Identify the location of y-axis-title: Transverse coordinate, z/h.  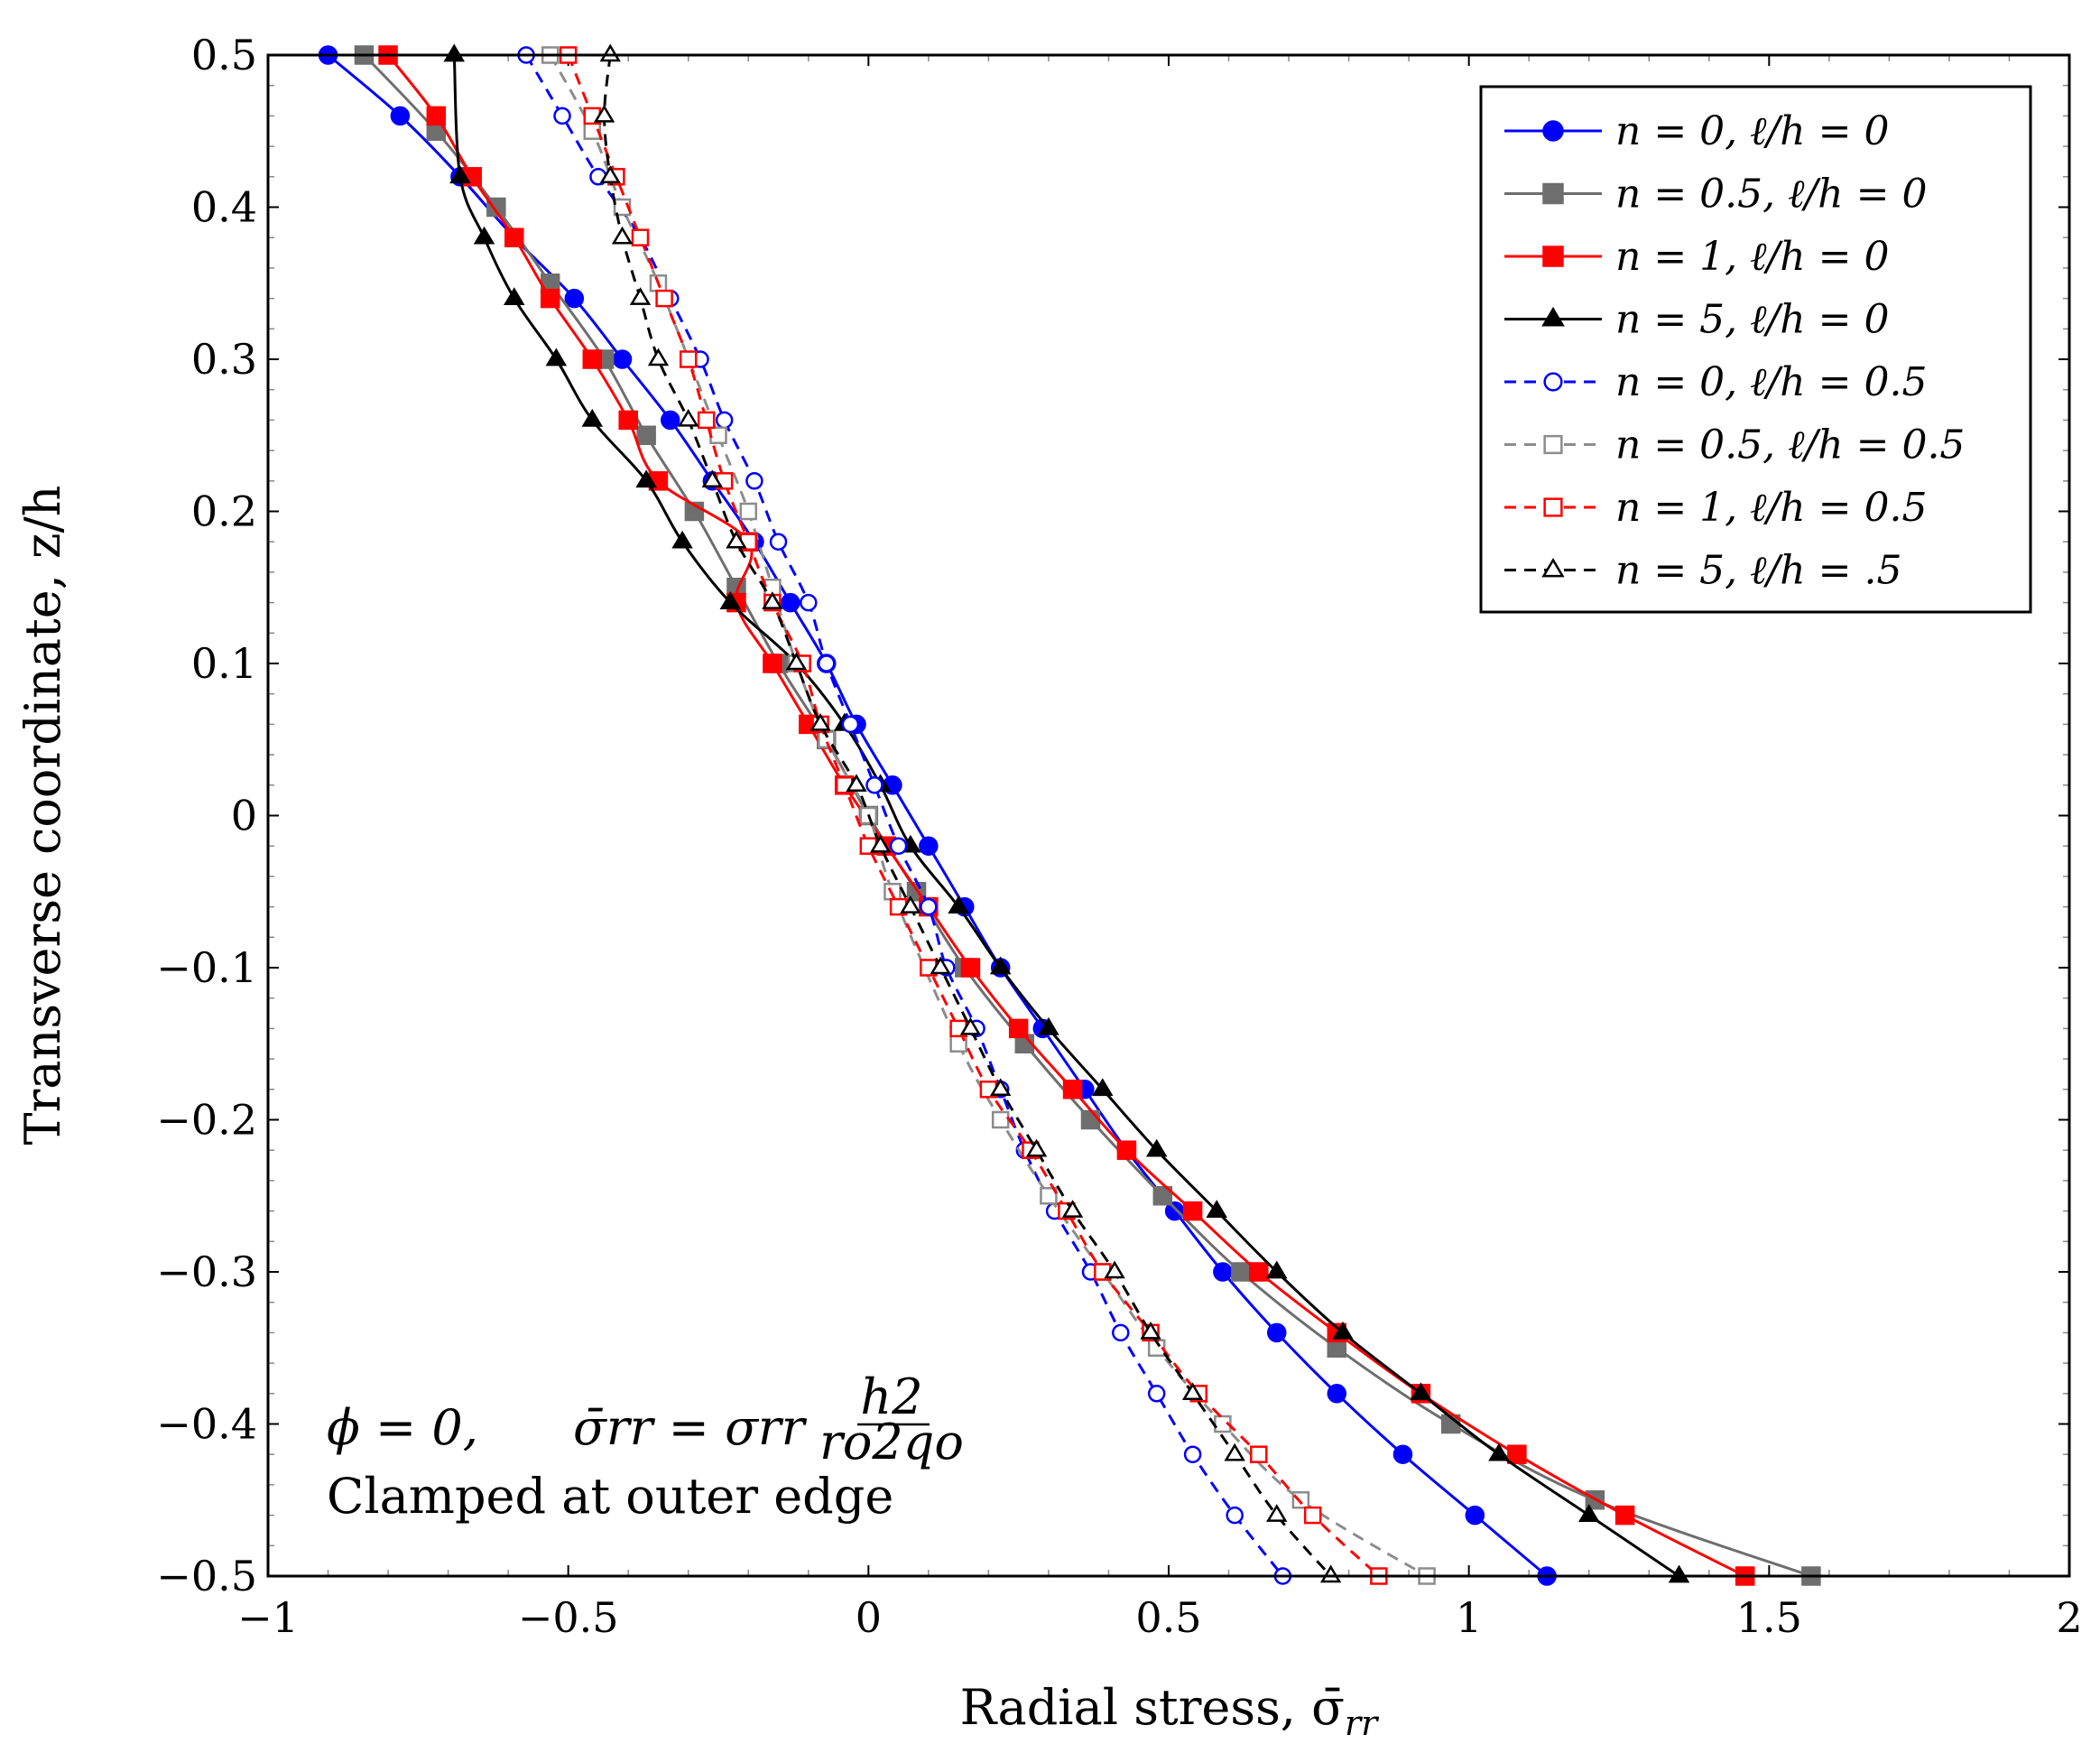
(42, 815).